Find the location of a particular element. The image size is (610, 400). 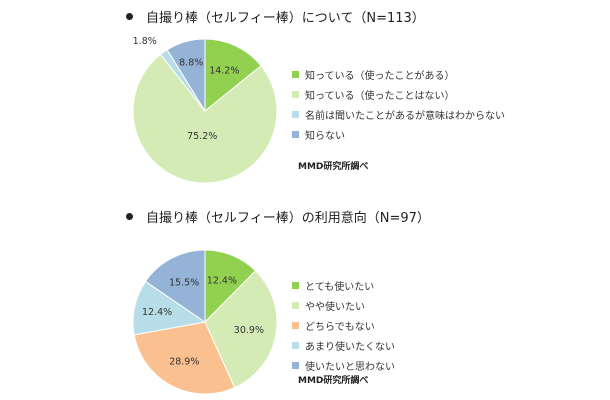

pie-chart-awareness: 14.2% 75.2% 1.8% 8.8% is located at coordinates (205, 110).